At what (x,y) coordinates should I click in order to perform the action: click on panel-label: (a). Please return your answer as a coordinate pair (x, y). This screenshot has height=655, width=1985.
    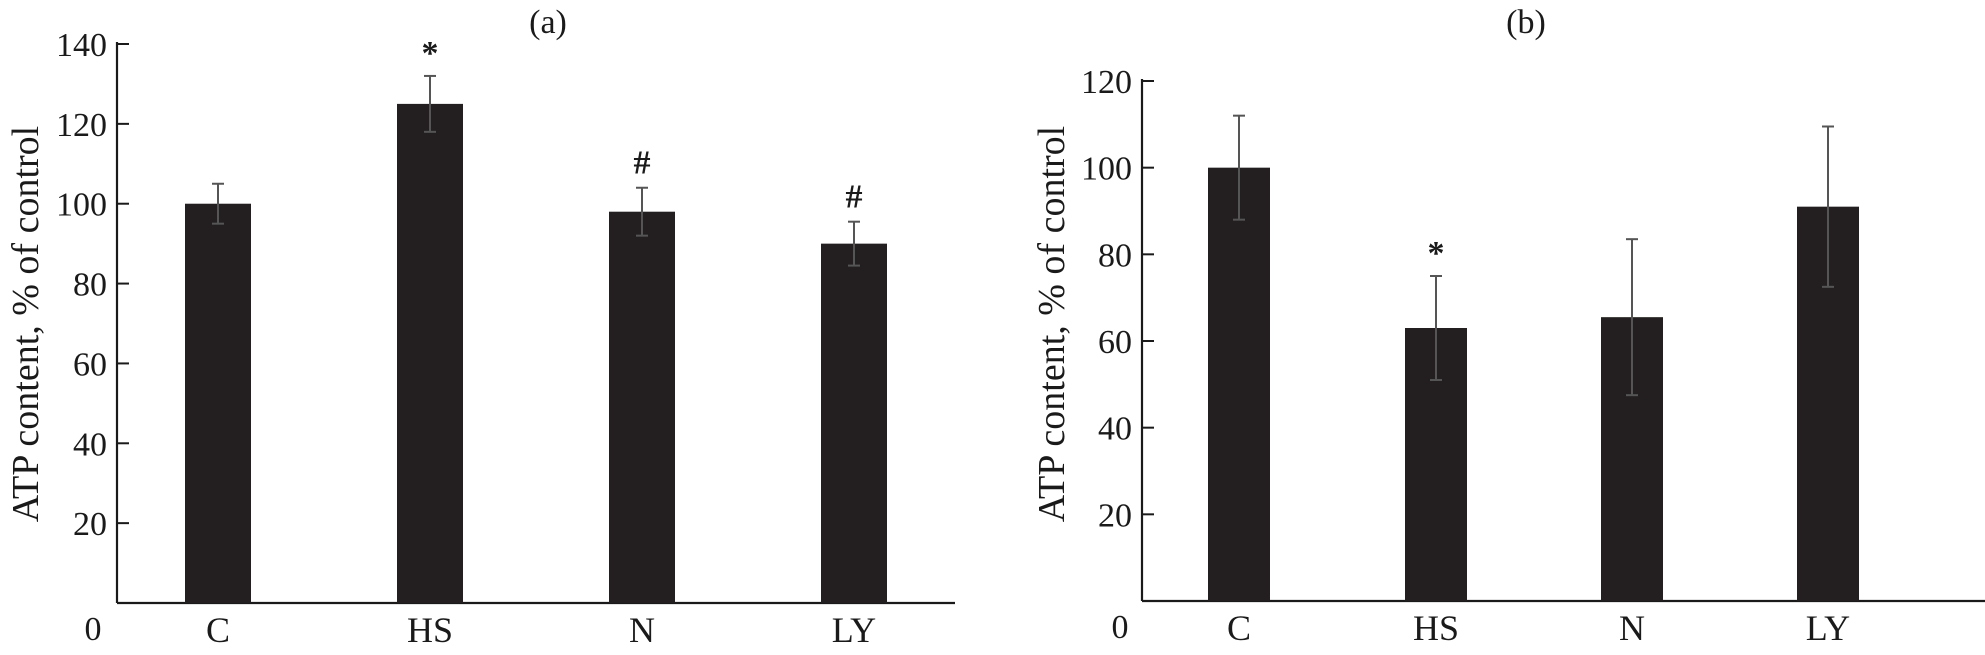
    Looking at the image, I should click on (548, 22).